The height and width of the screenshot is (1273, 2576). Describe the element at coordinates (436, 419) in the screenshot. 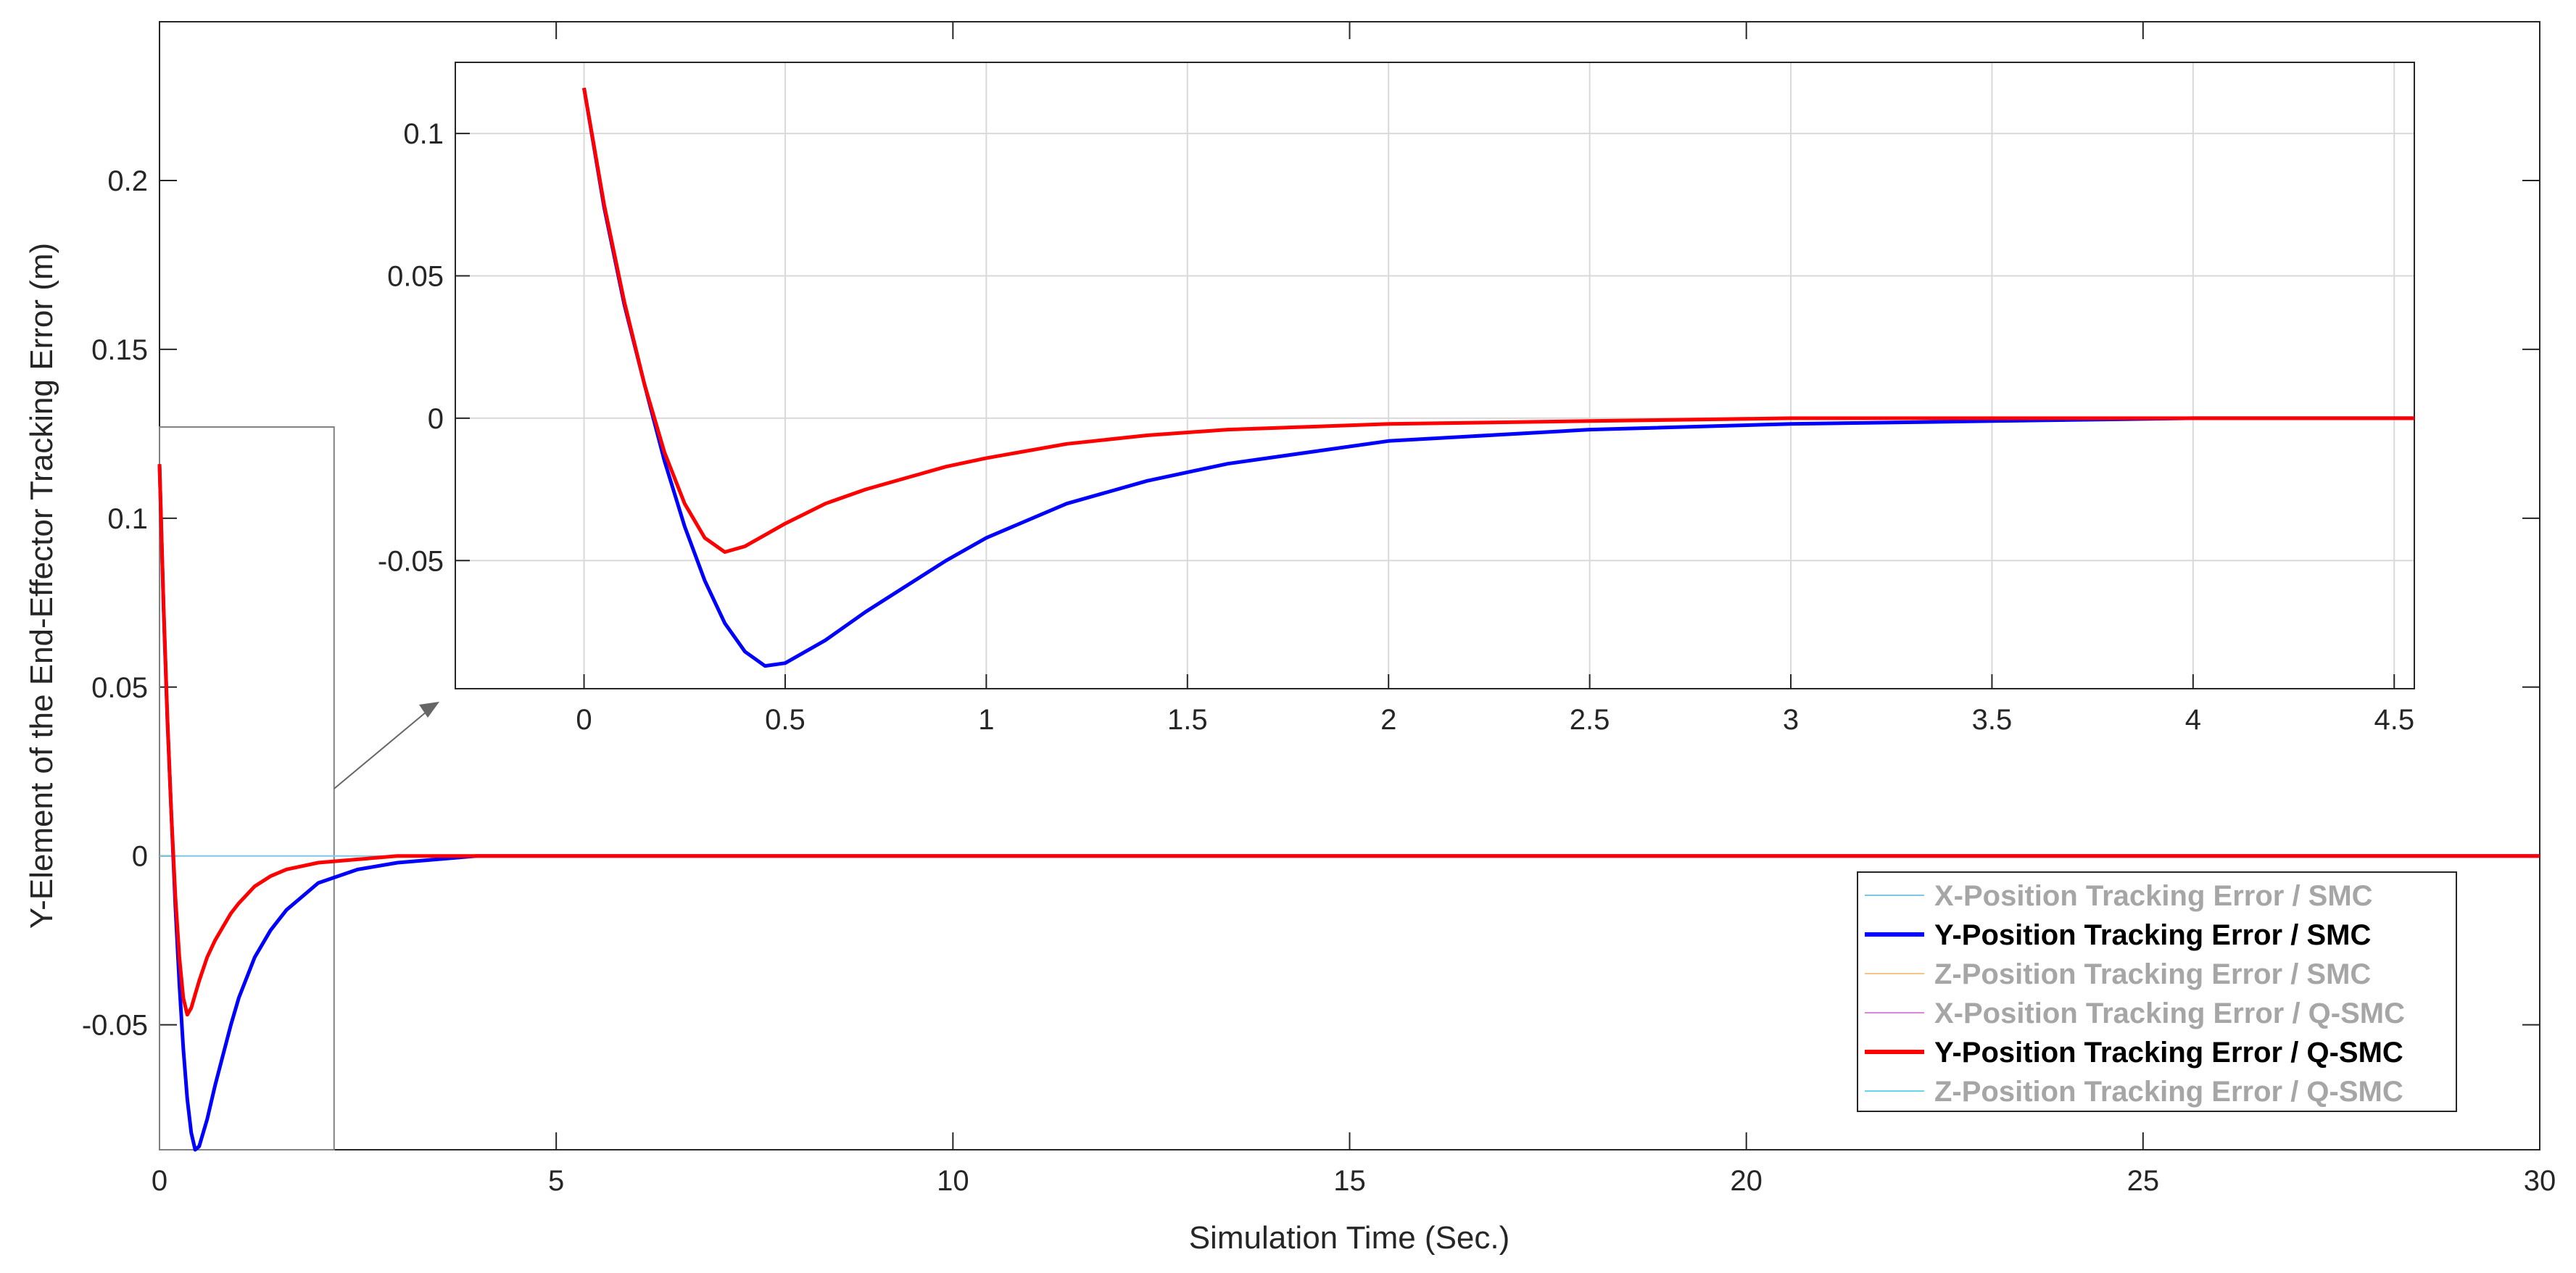

I see `inset-y-tick-label: 0` at that location.